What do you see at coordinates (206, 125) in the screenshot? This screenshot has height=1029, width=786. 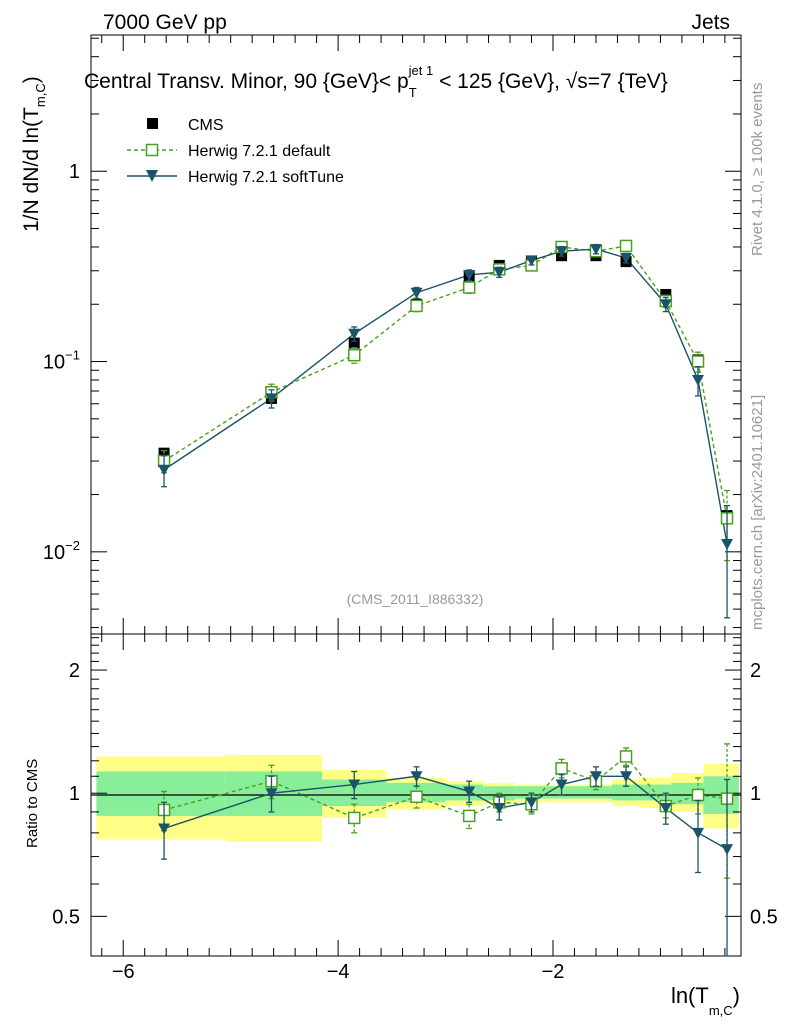 I see `legend-label-cms: CMS` at bounding box center [206, 125].